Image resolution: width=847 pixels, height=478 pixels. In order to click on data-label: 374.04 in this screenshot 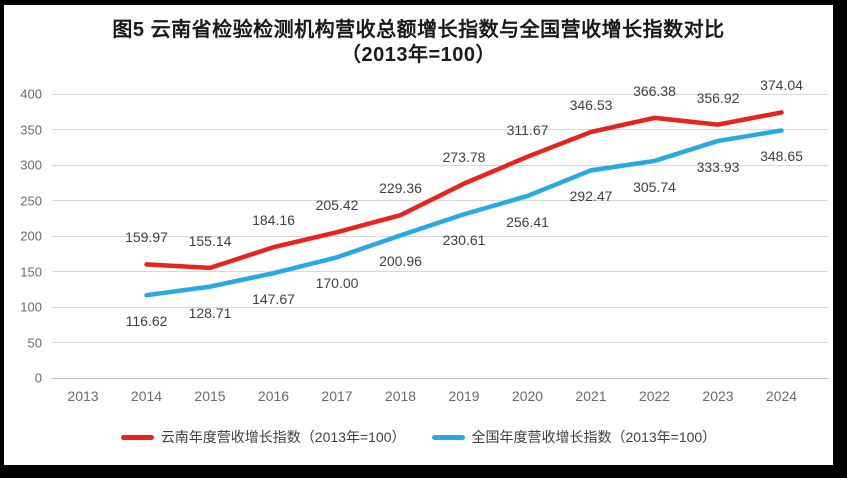, I will do `click(781, 85)`.